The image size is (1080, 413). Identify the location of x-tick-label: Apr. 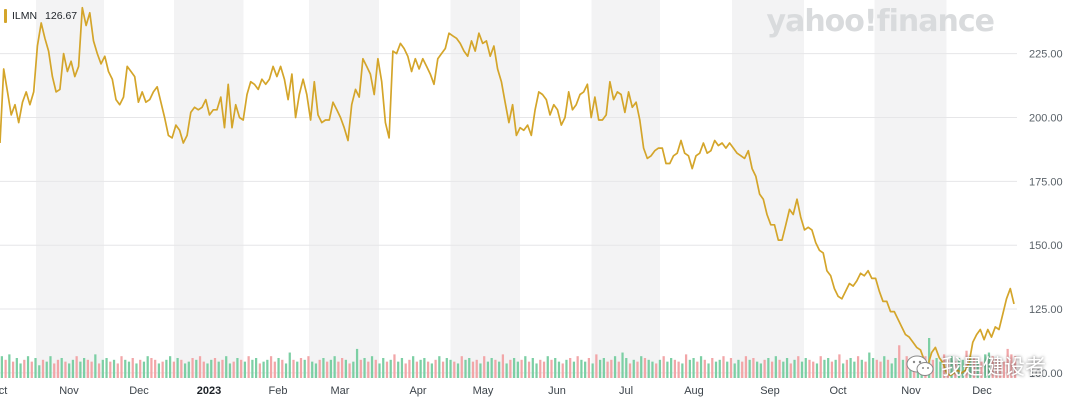
(417, 391).